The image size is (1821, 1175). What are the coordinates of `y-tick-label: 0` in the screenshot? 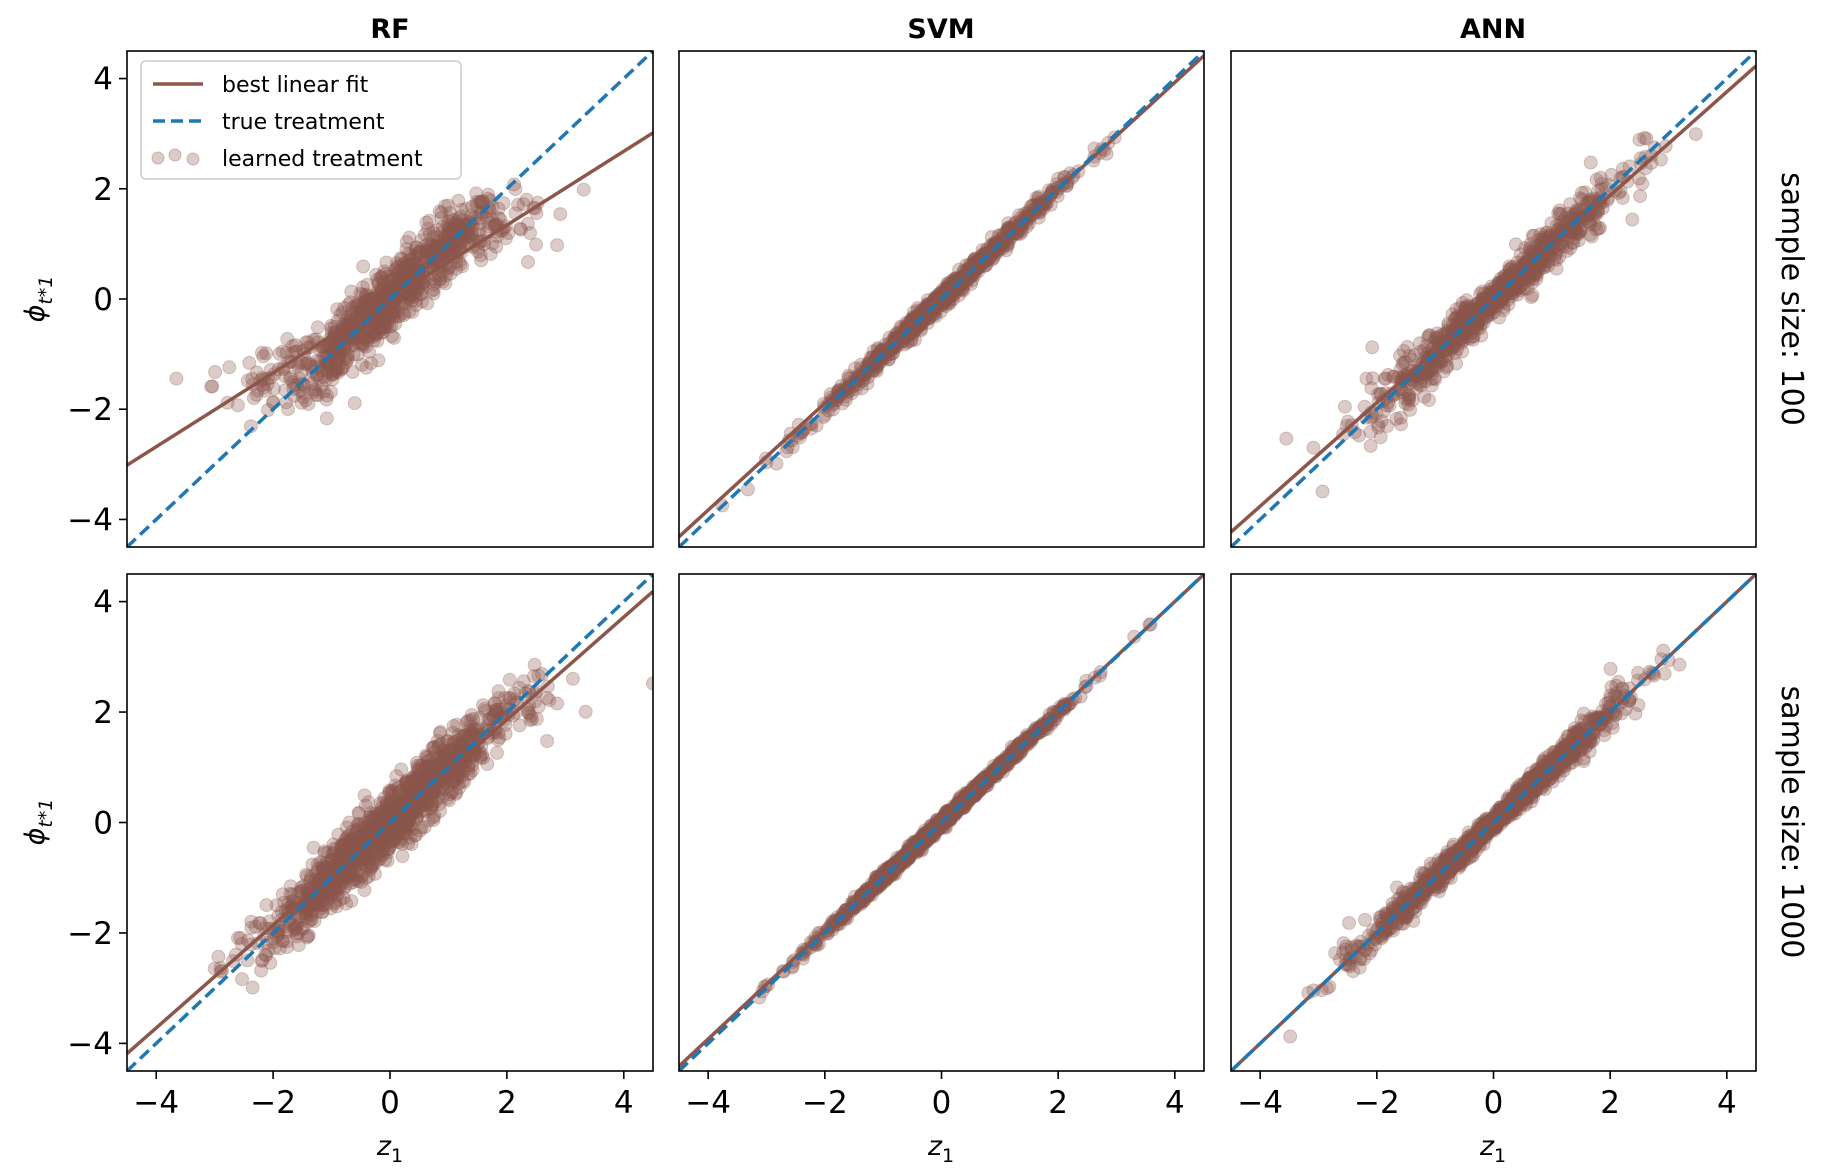 It's located at (103, 300).